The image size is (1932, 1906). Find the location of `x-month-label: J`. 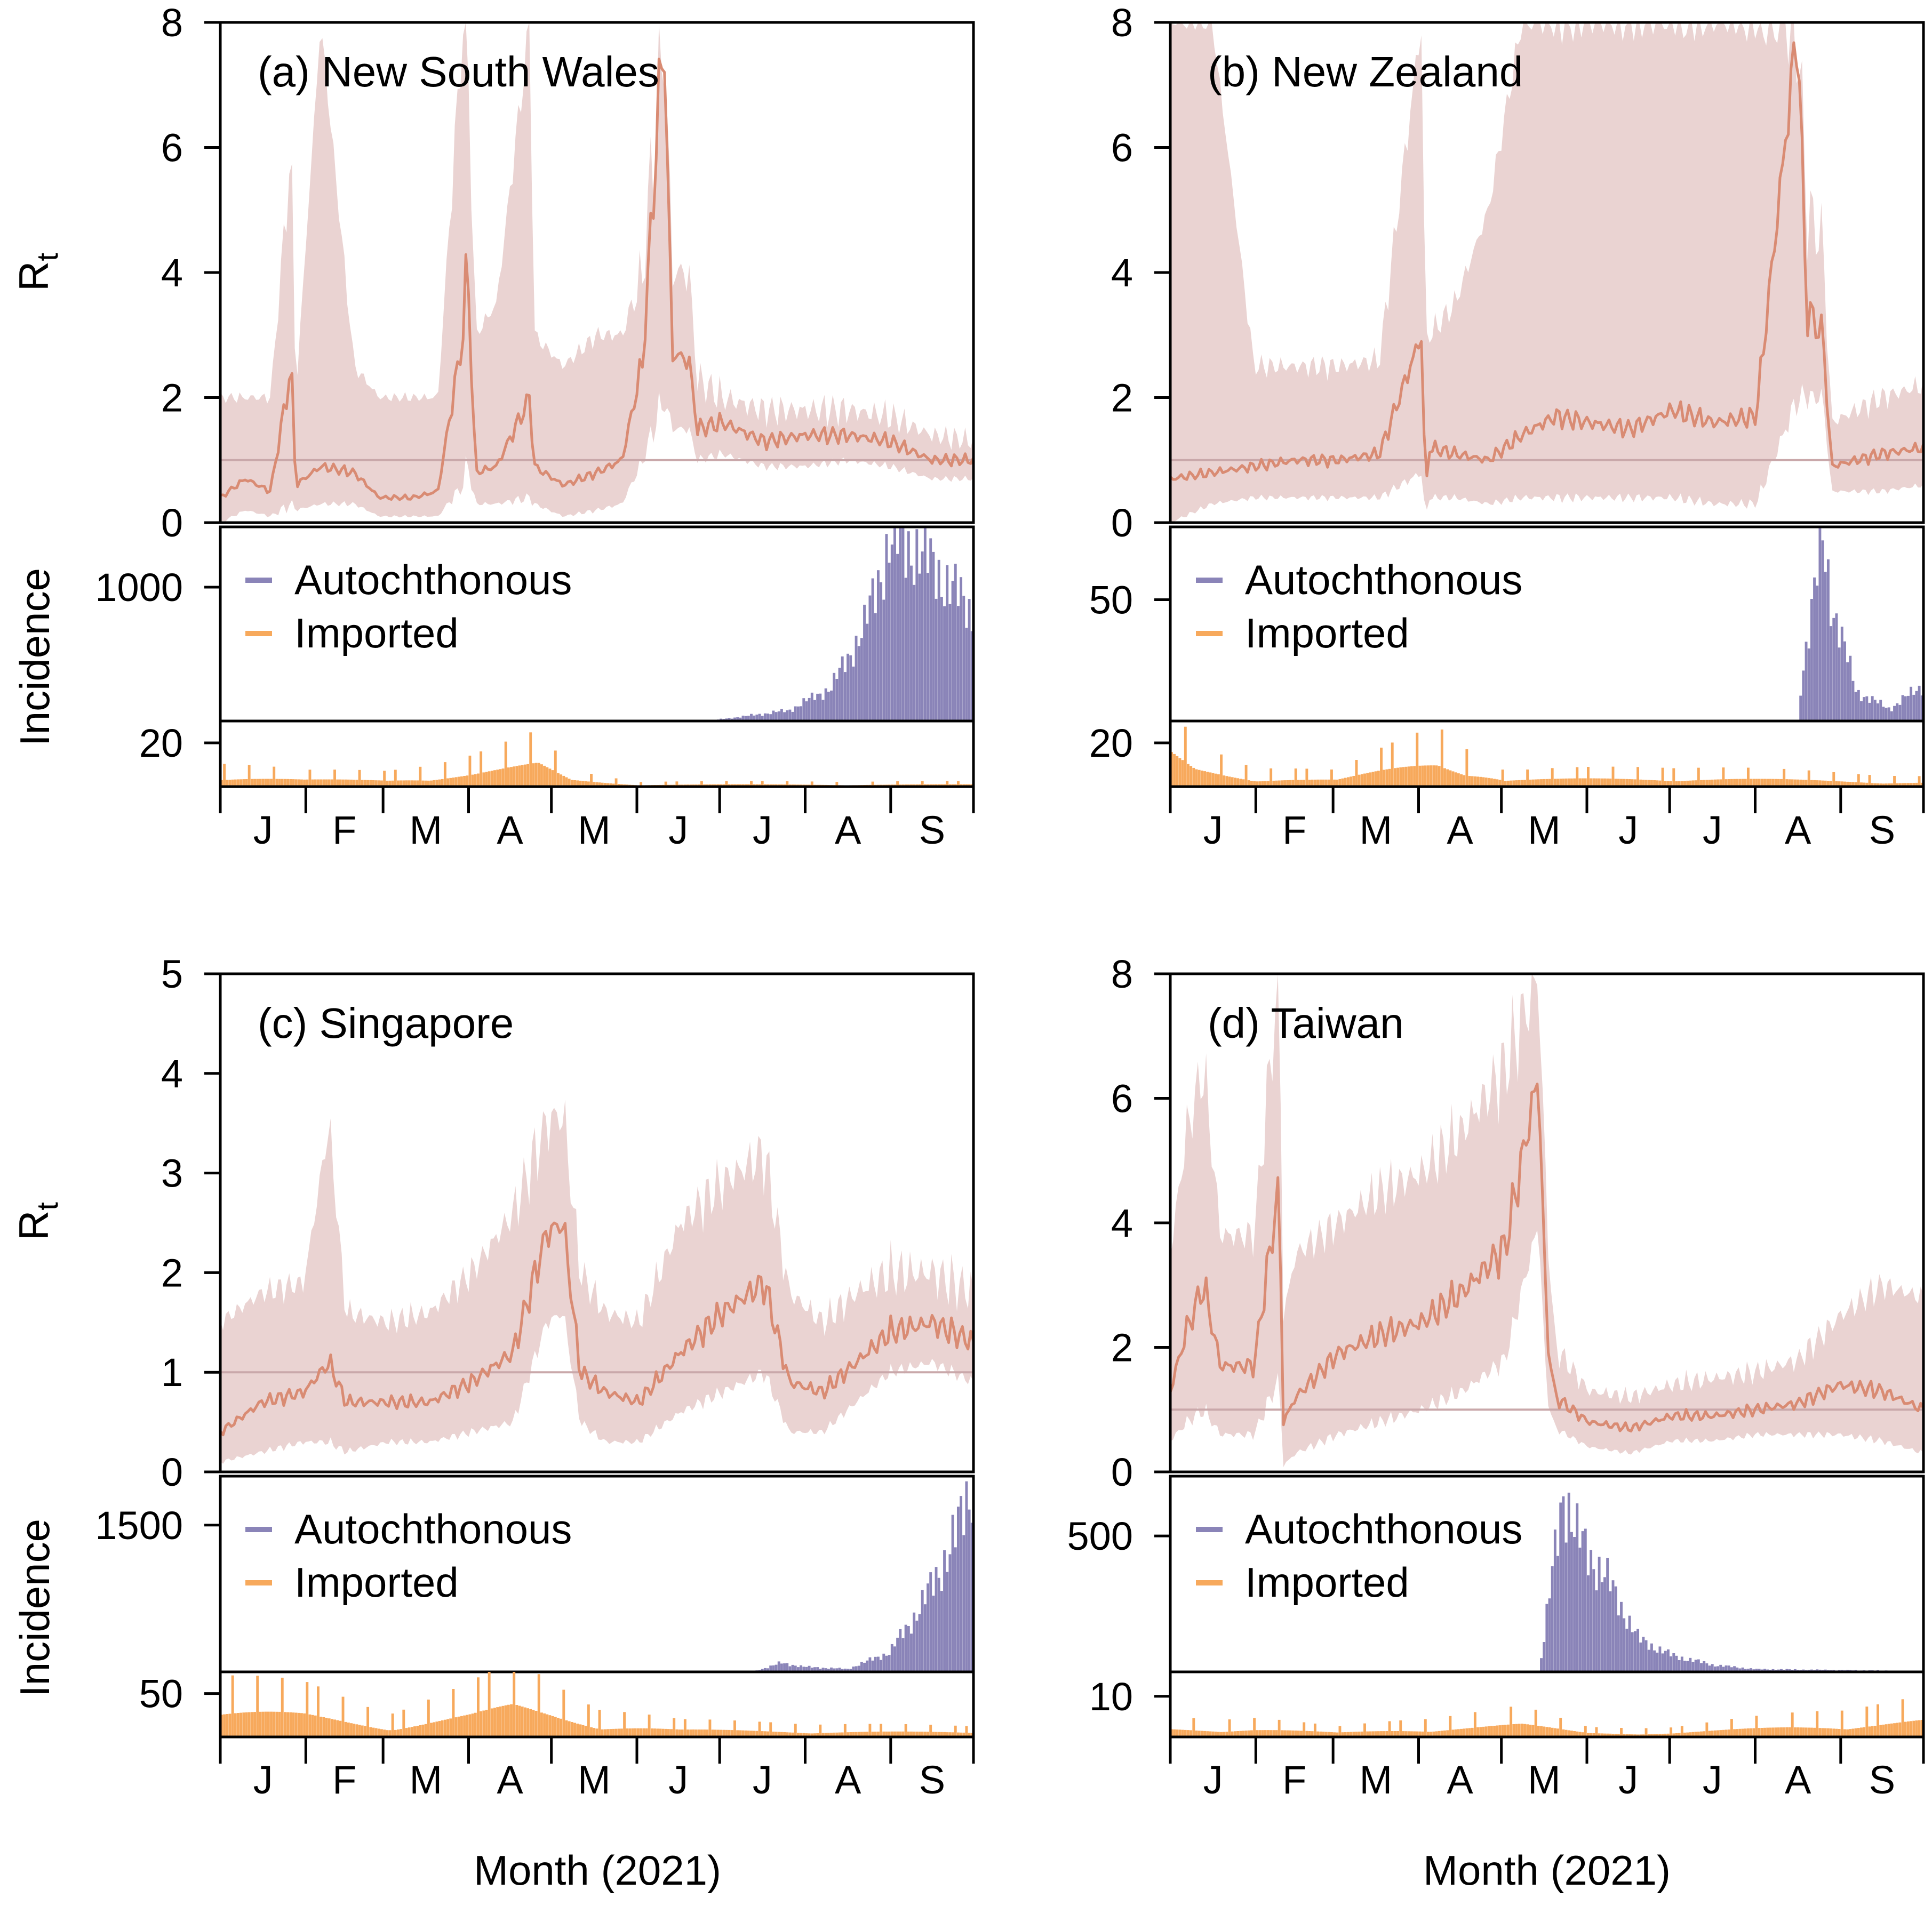

x-month-label: J is located at coordinates (763, 1780).